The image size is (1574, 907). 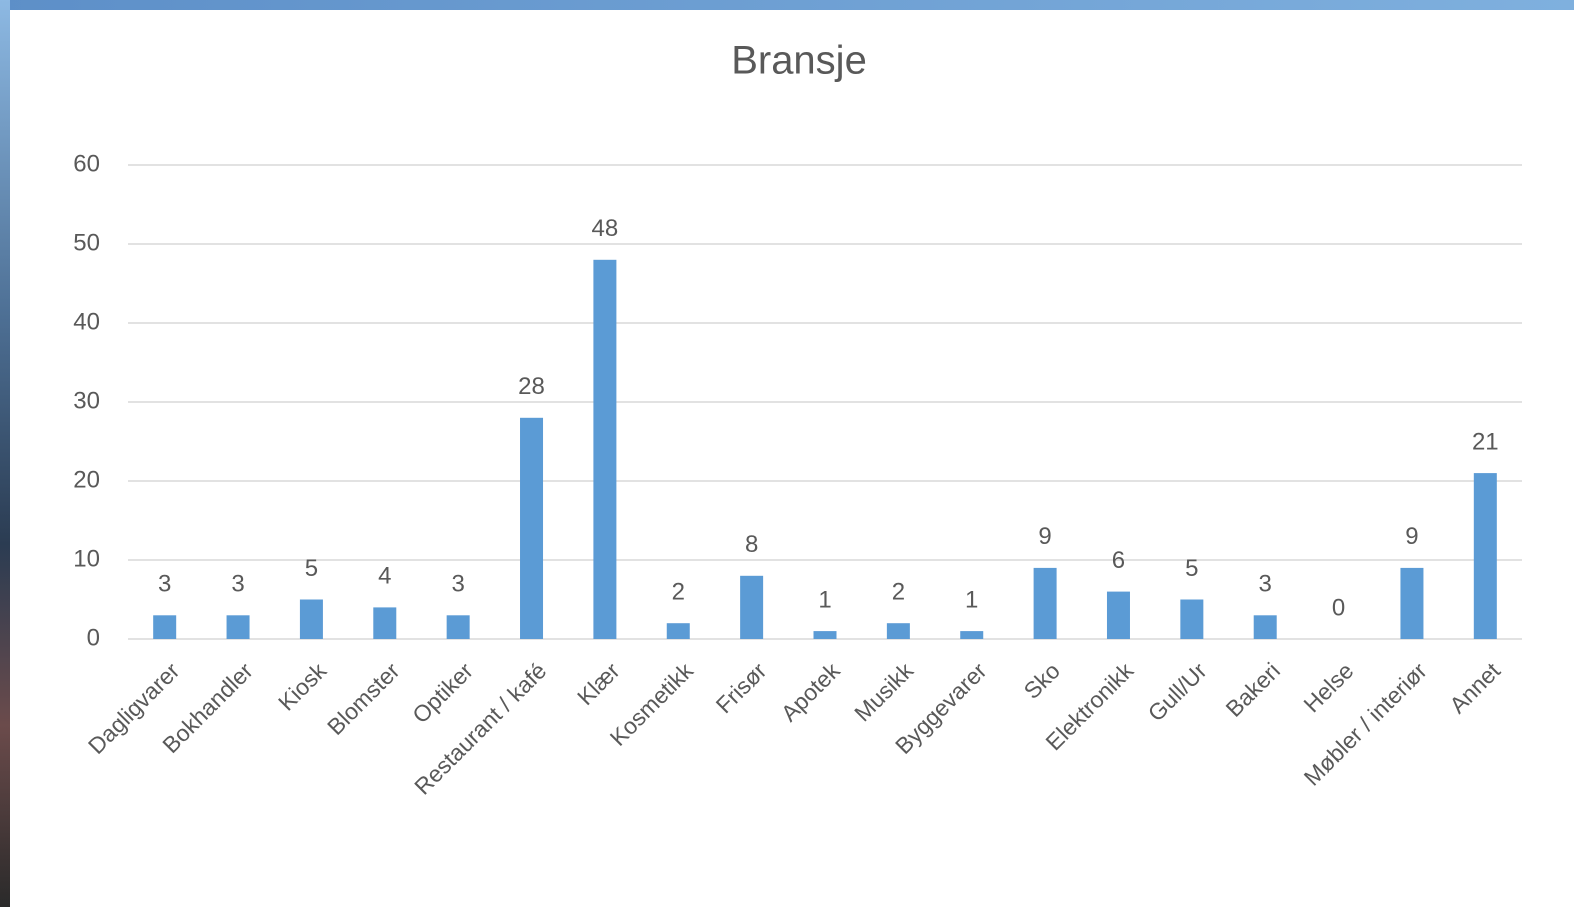 What do you see at coordinates (605, 228) in the screenshot?
I see `data-label: 48` at bounding box center [605, 228].